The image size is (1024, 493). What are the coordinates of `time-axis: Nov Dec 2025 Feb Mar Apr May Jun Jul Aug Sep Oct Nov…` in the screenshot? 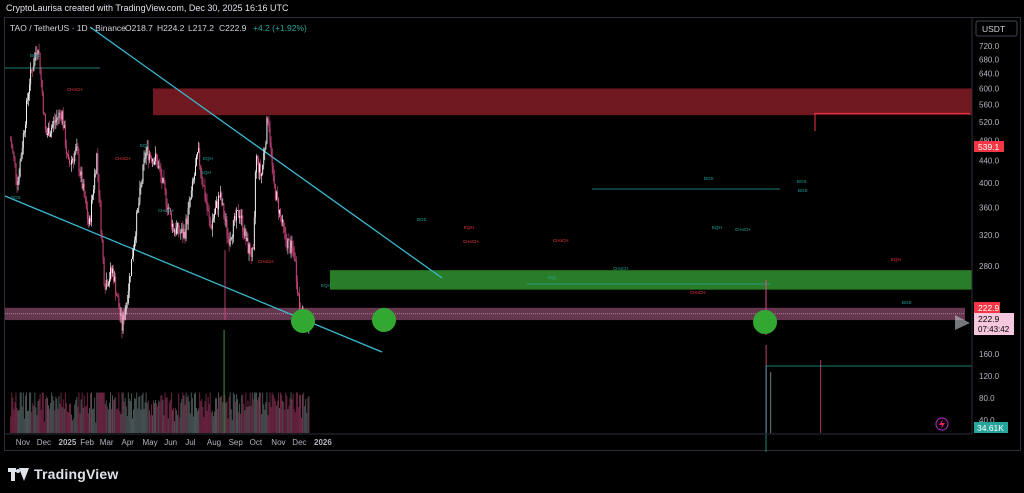 It's located at (174, 442).